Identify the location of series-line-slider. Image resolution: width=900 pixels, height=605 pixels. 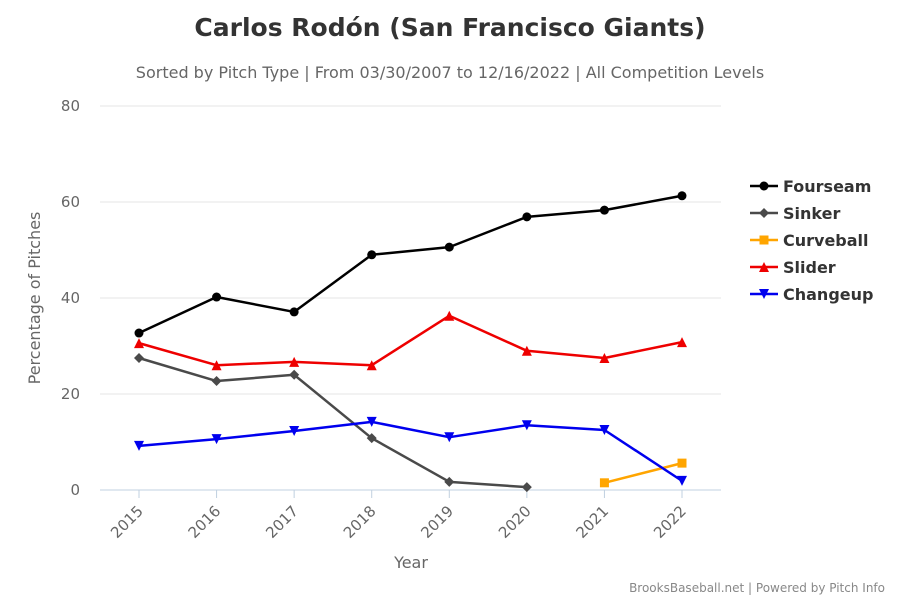
(410, 340).